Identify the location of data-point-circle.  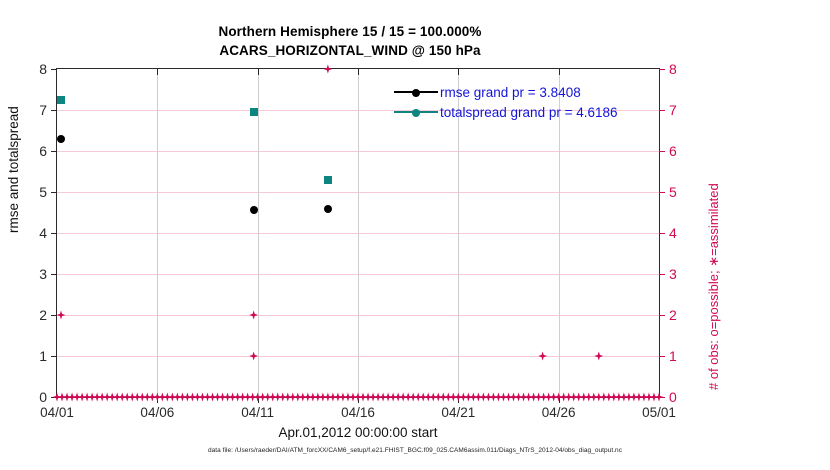
(253, 210).